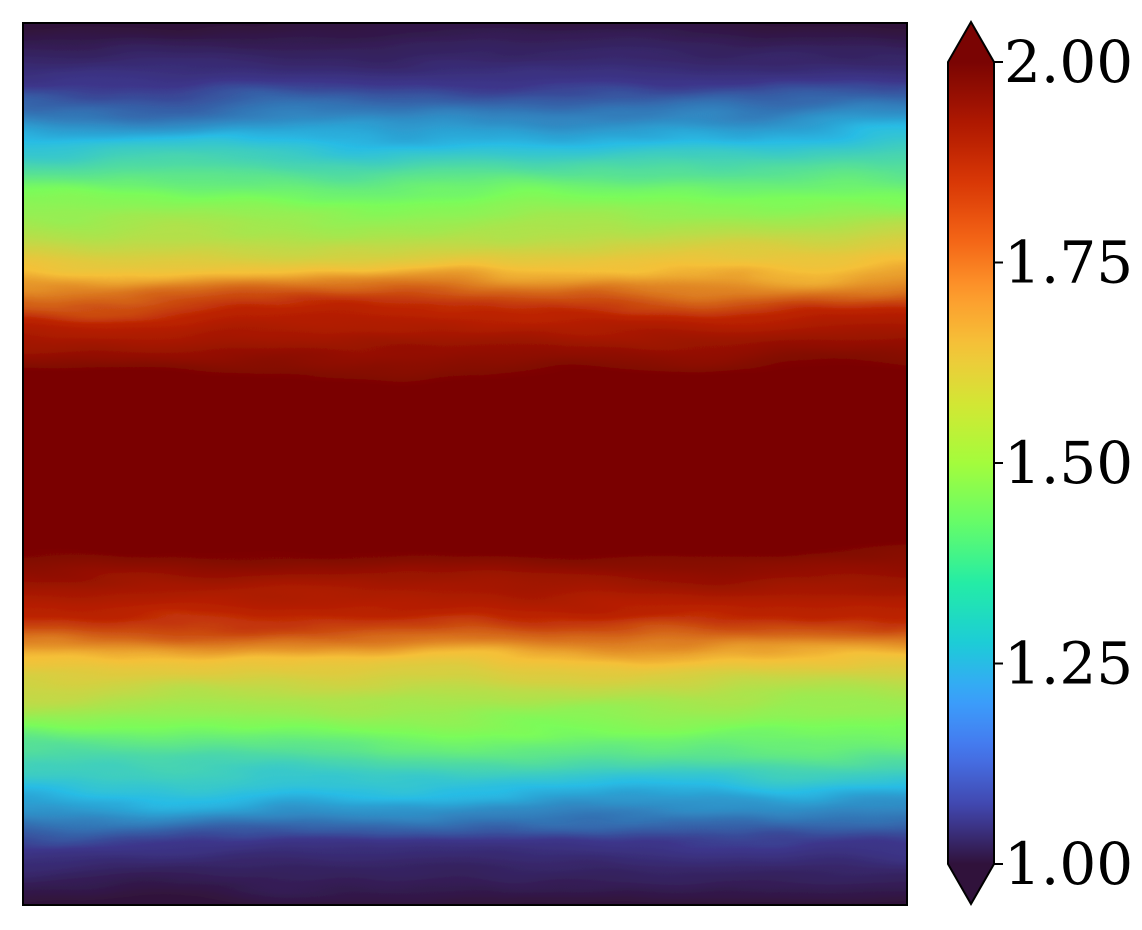  What do you see at coordinates (1068, 664) in the screenshot?
I see `colorbar-tick-label: 1.25` at bounding box center [1068, 664].